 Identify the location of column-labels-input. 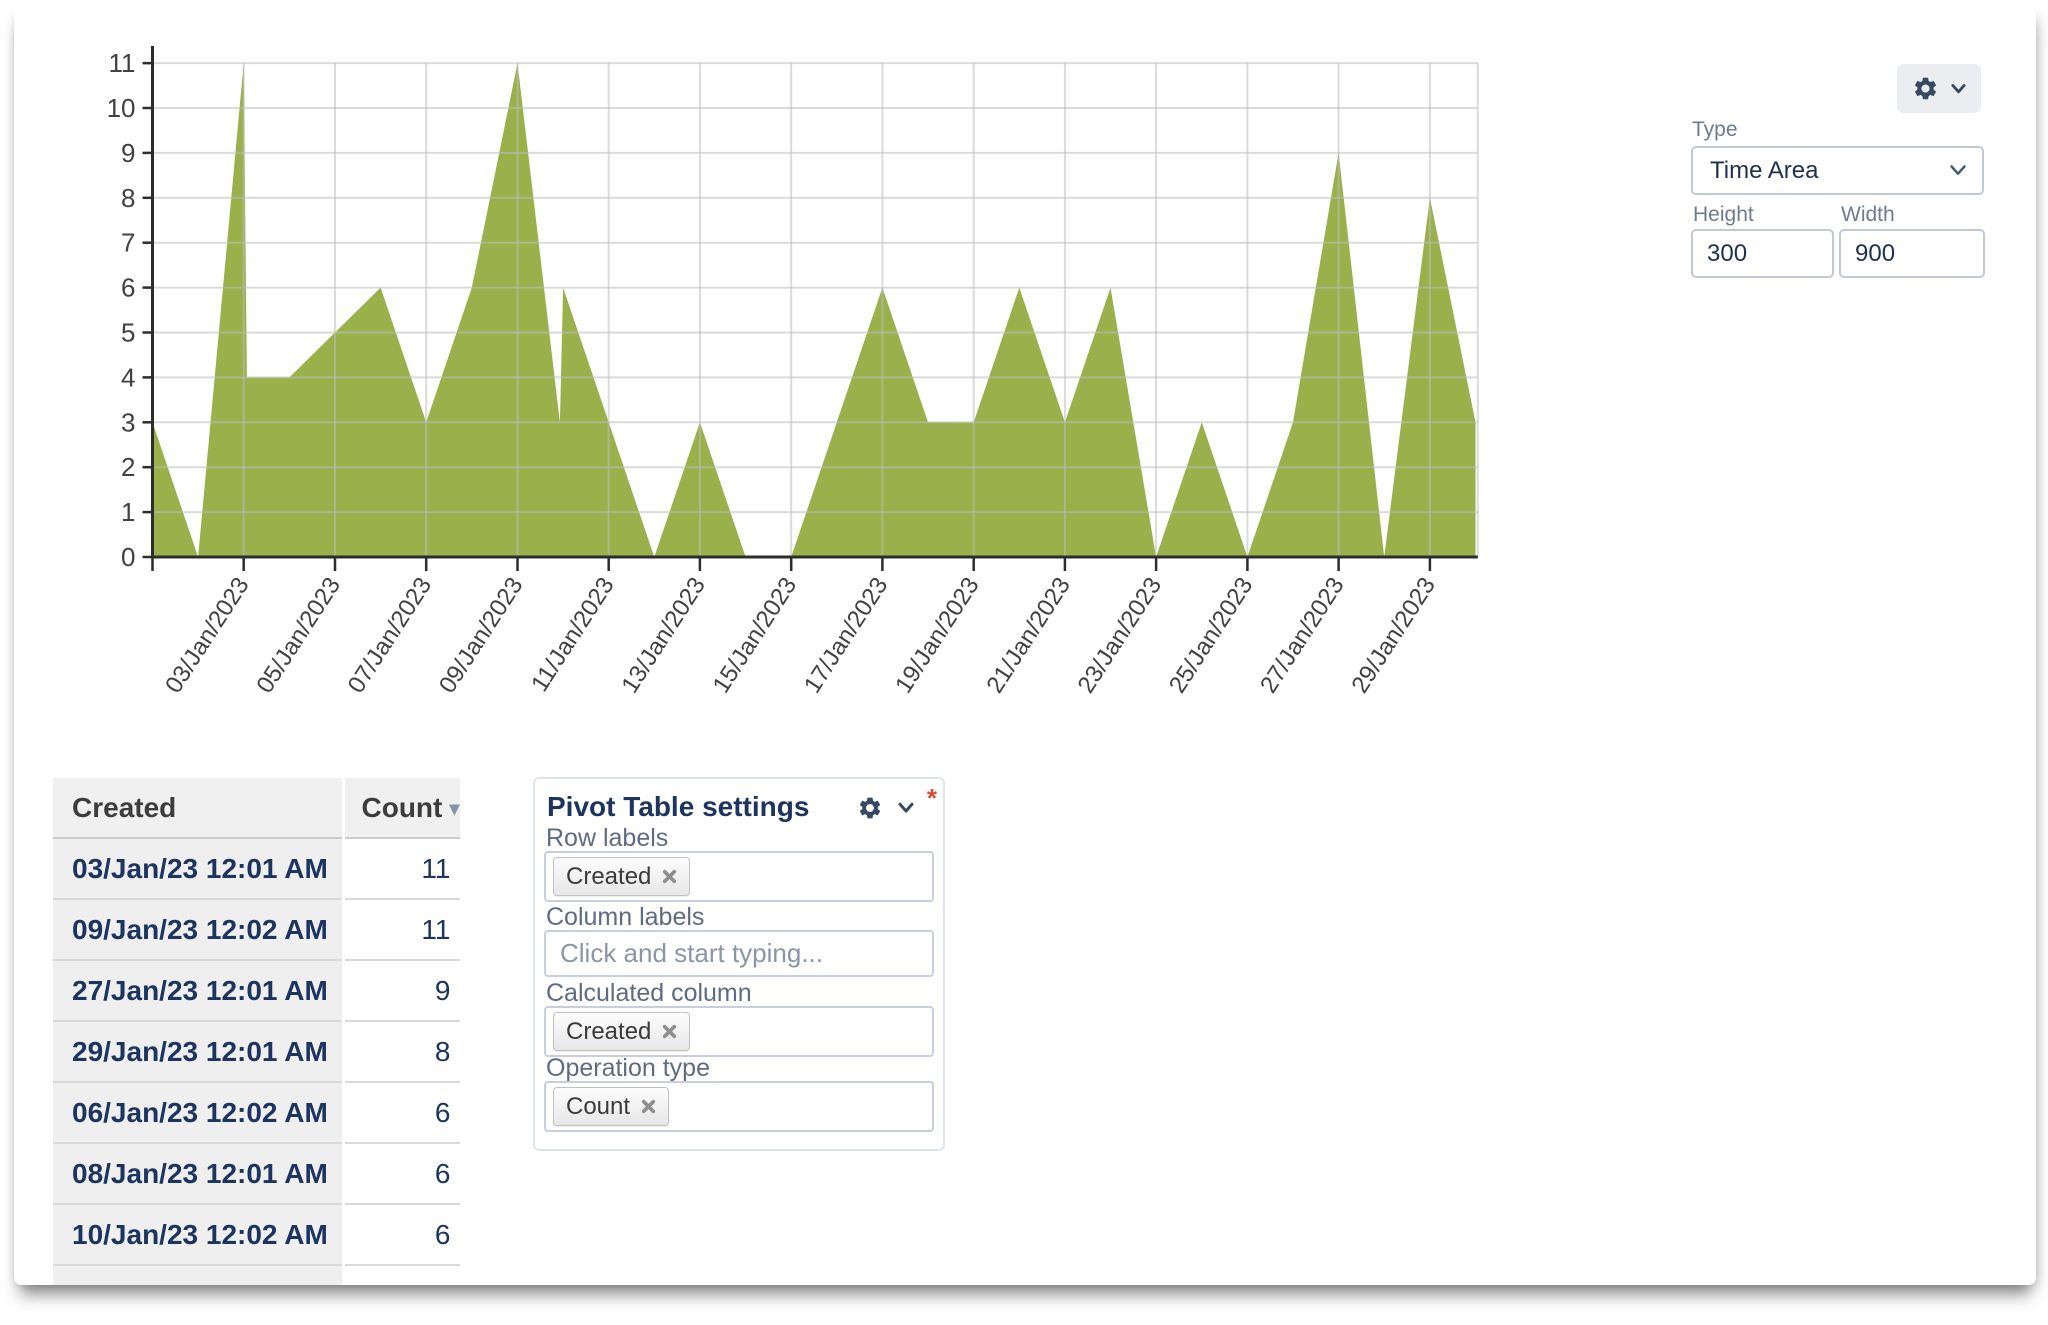
(739, 953).